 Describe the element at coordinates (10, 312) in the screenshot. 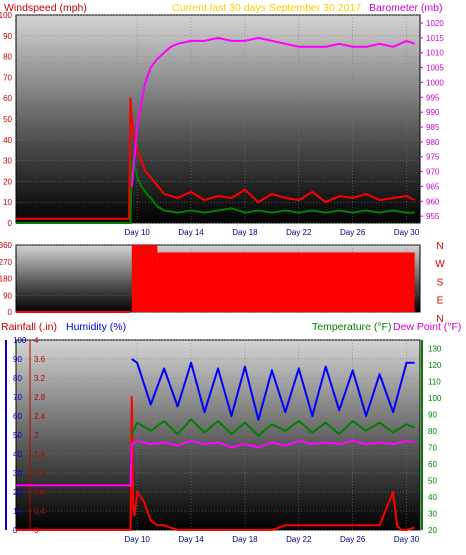

I see `direction-tick-label: 0` at that location.